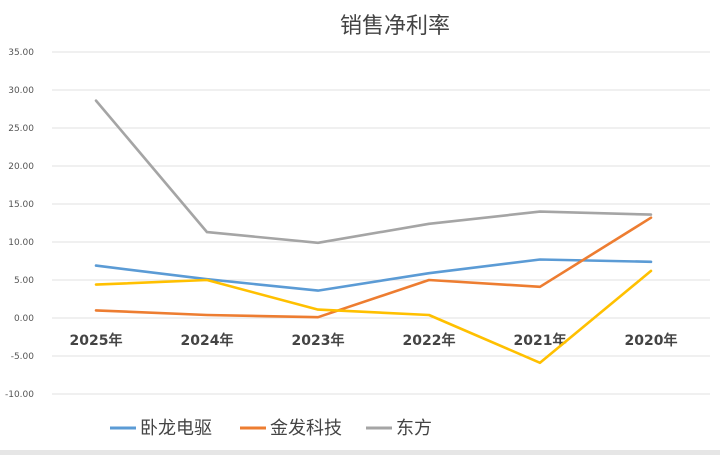 This screenshot has width=720, height=455. I want to click on legend: 卧龙电驱 金发科技 东方, so click(375, 428).